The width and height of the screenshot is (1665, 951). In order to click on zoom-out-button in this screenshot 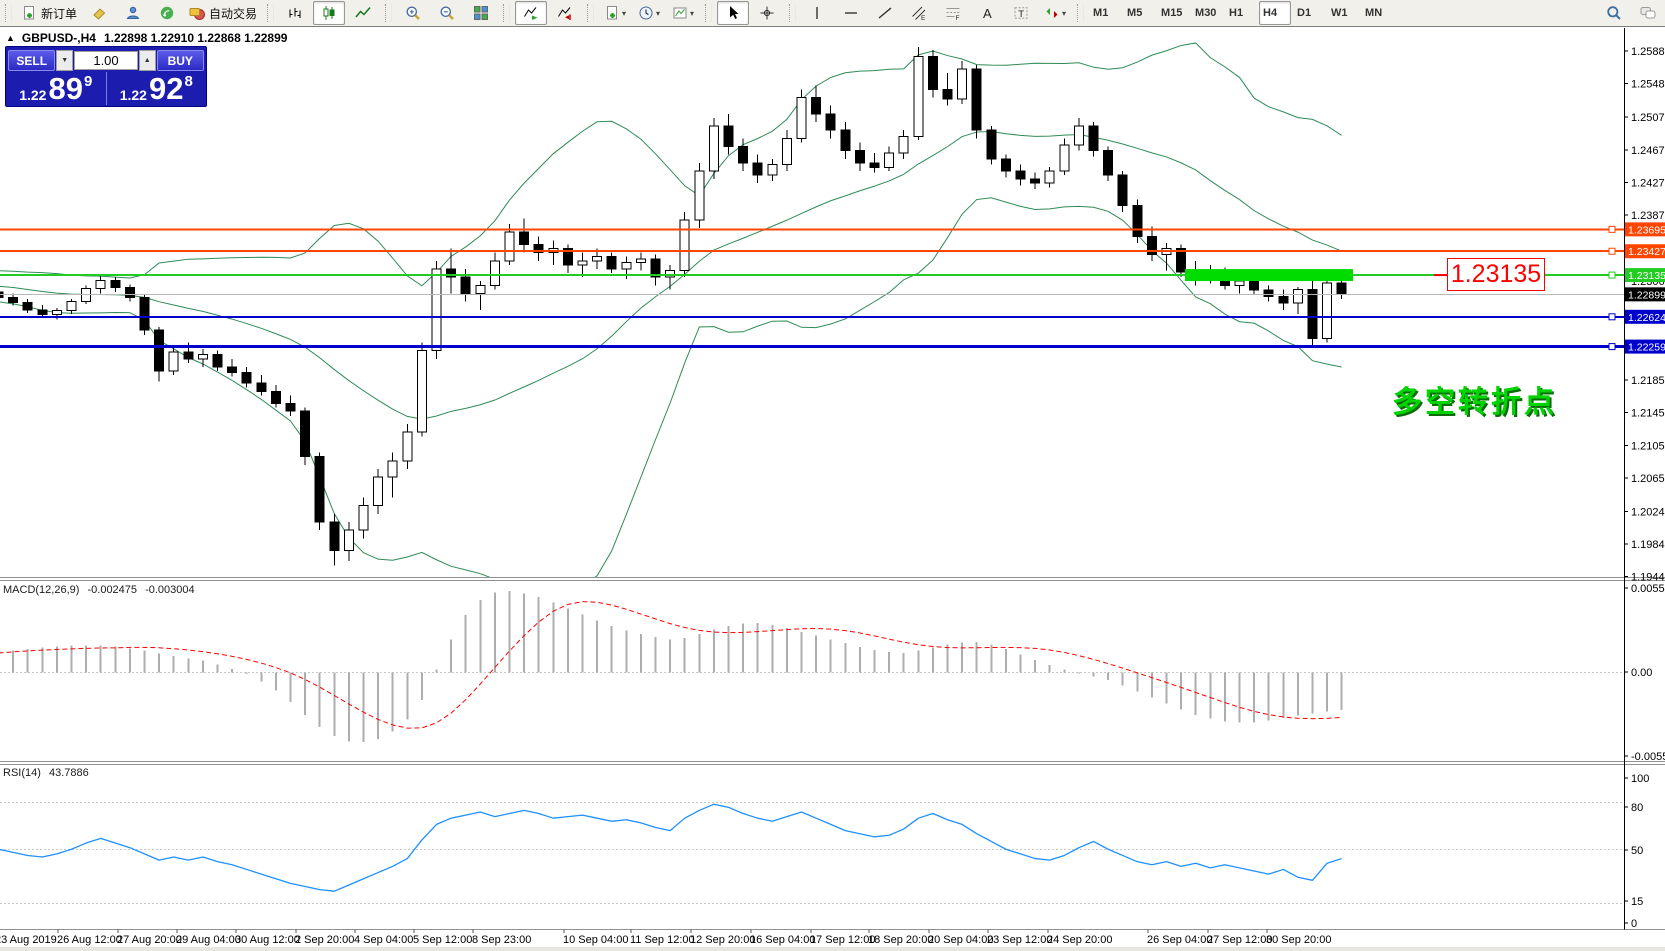, I will do `click(447, 13)`.